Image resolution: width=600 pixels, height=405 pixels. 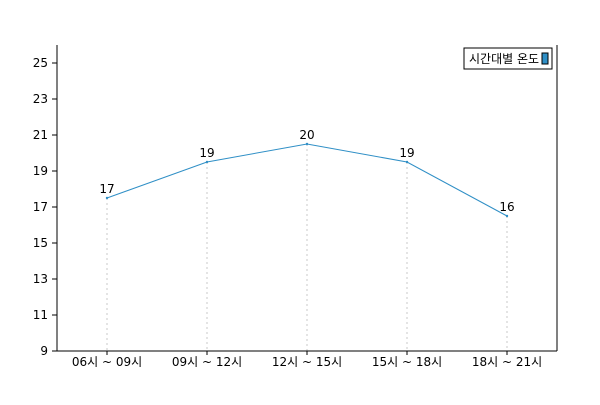 What do you see at coordinates (40, 315) in the screenshot?
I see `y-tick-label: 11` at bounding box center [40, 315].